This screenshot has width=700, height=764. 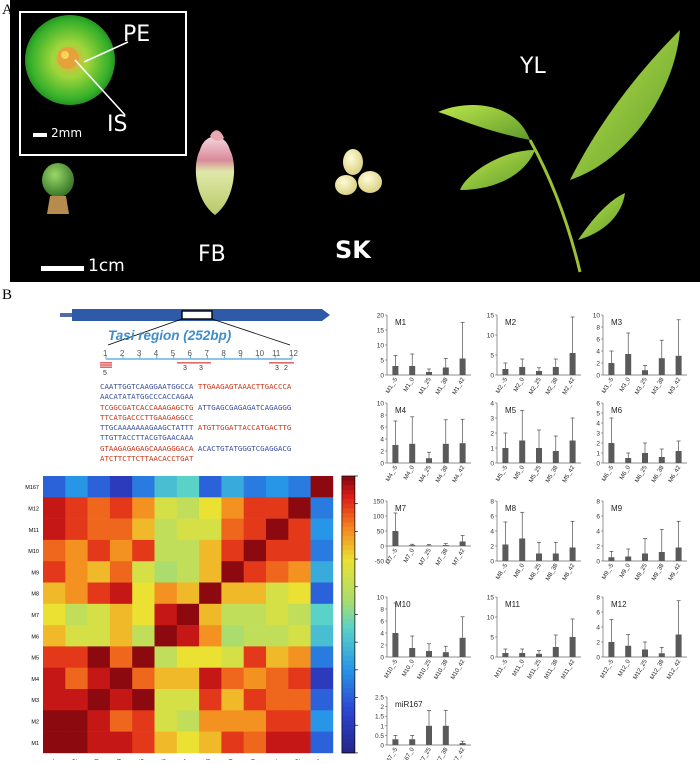 I want to click on bar-category-label: M4_0, so click(x=409, y=472).